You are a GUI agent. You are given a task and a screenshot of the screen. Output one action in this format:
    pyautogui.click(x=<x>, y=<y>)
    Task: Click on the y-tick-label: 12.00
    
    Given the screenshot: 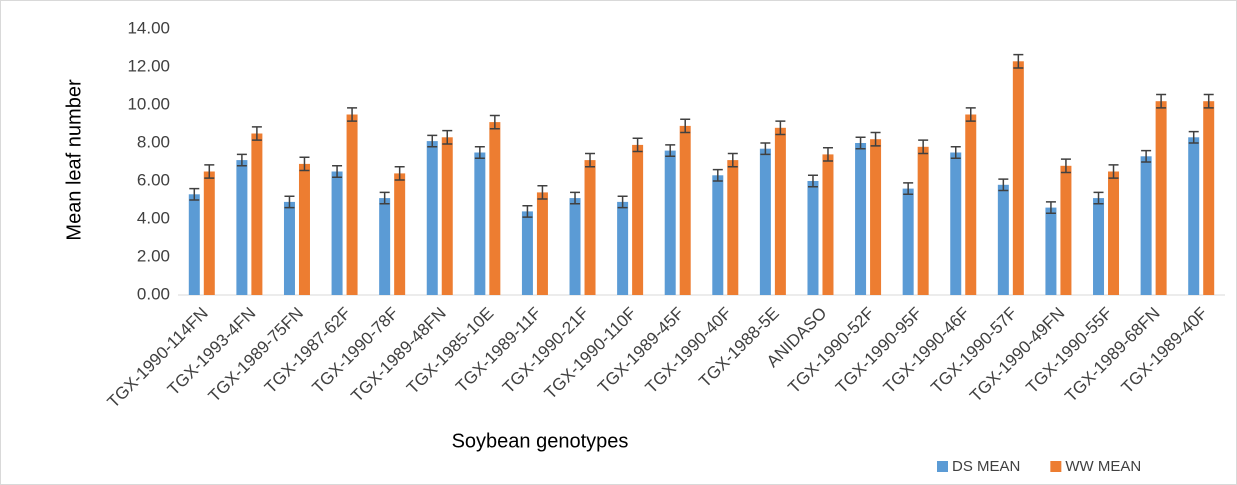 What is the action you would take?
    pyautogui.click(x=148, y=65)
    